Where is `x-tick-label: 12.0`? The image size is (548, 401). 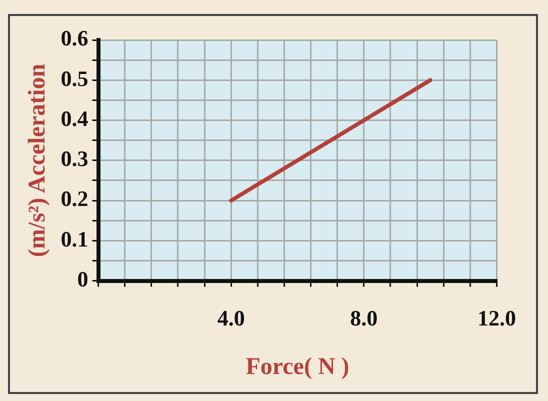
x-tick-label: 12.0 is located at coordinates (497, 318).